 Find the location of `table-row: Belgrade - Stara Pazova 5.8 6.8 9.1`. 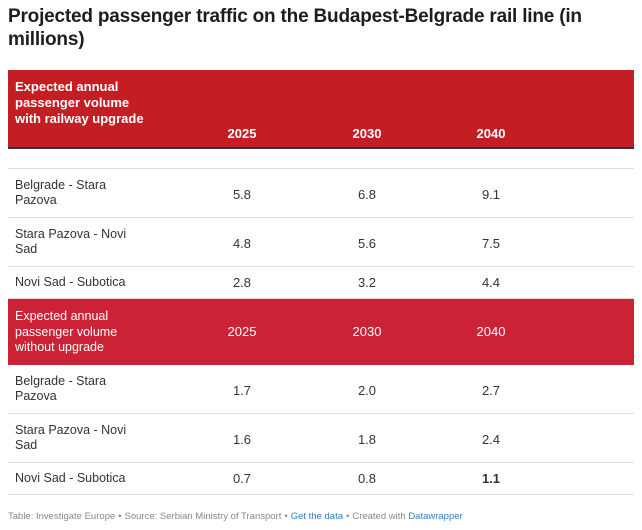

table-row: Belgrade - Stara Pazova 5.8 6.8 9.1 is located at coordinates (321, 193).